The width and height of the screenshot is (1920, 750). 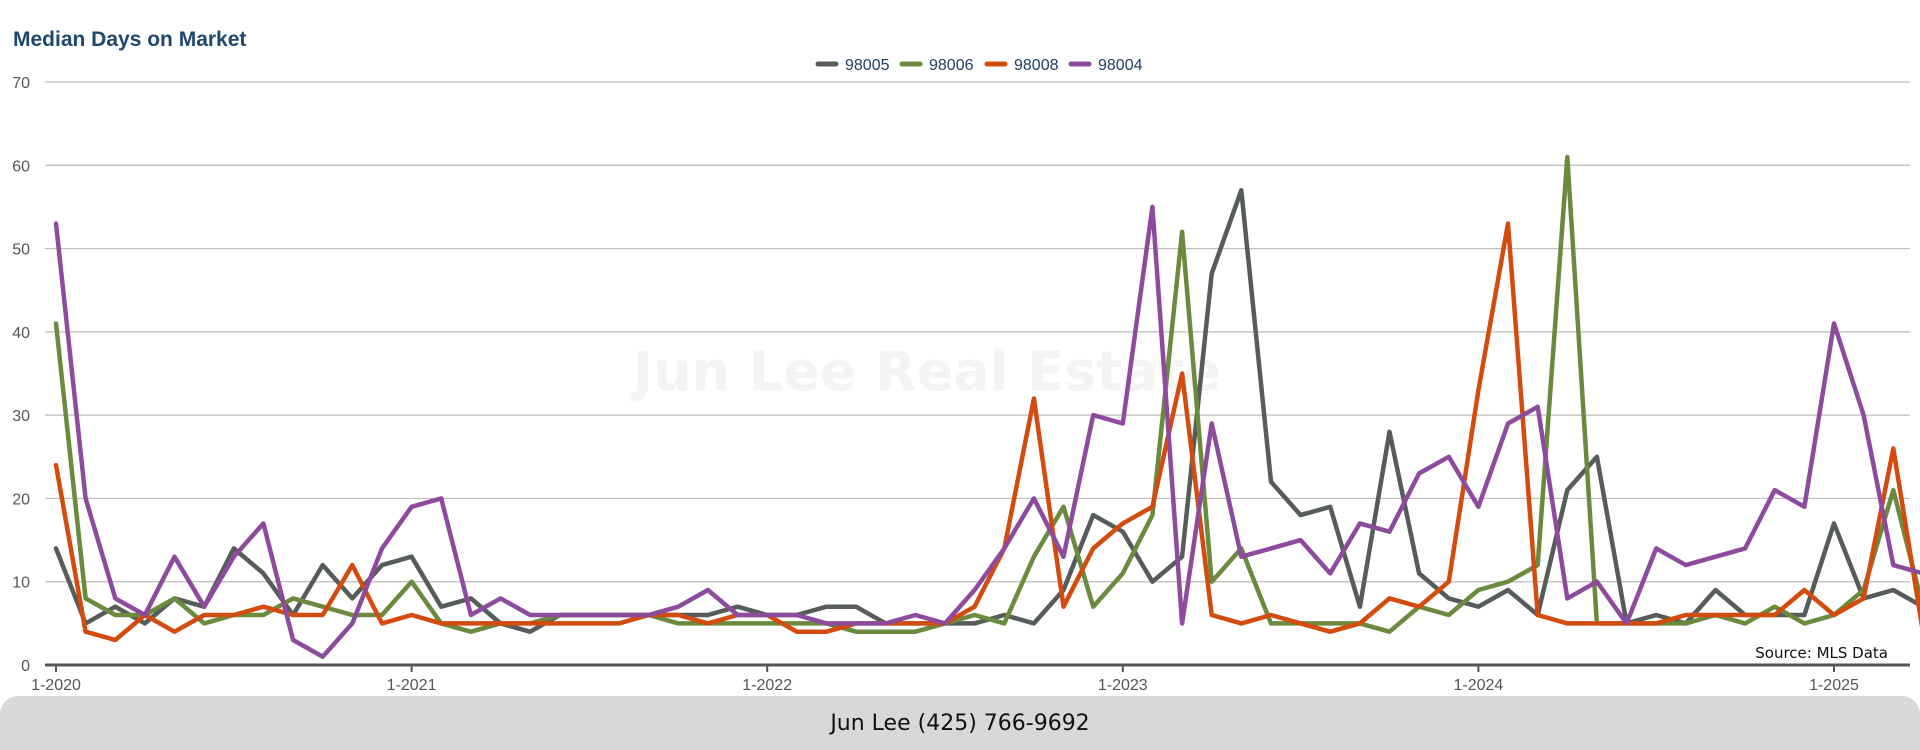 I want to click on x-tick-label: 1-2022, so click(x=767, y=685).